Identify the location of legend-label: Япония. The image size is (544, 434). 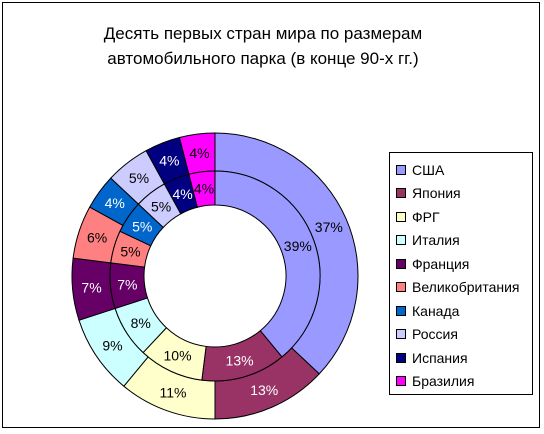
(436, 193).